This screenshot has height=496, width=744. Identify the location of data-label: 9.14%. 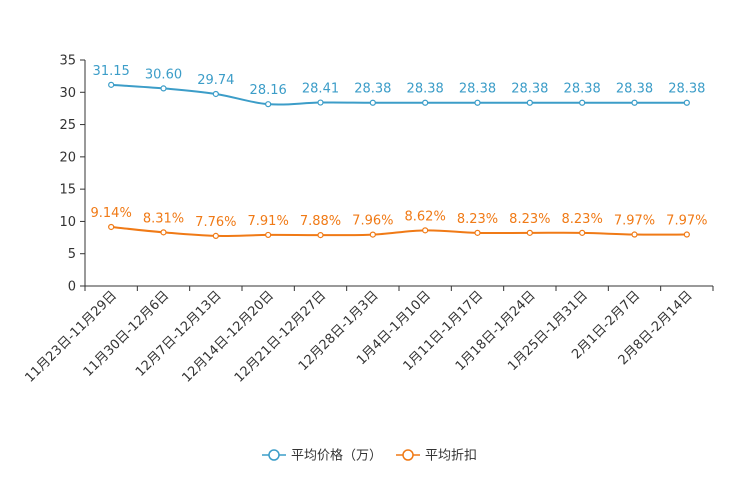
(111, 213).